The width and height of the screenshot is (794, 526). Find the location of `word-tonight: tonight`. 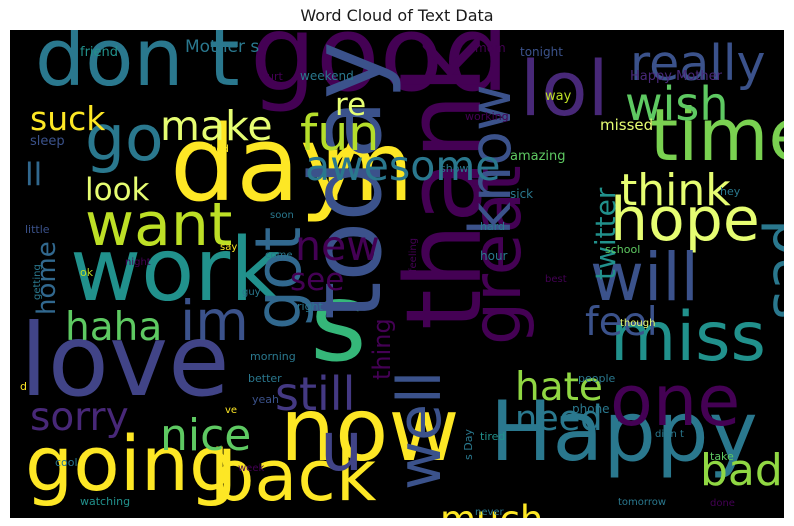

word-tonight: tonight is located at coordinates (541, 52).